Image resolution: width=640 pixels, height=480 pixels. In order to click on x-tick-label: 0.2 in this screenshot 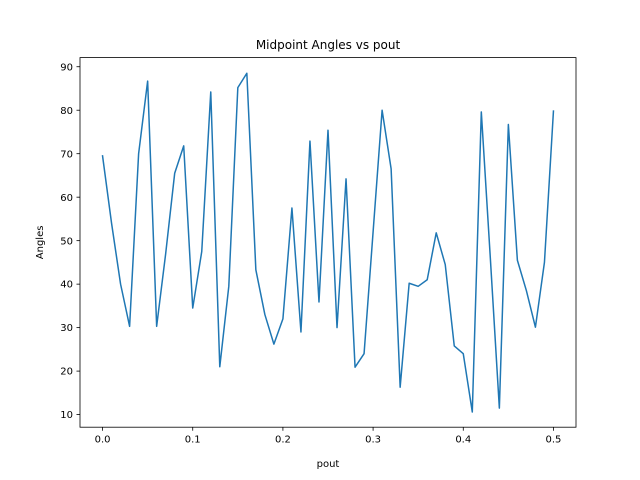, I will do `click(283, 440)`.